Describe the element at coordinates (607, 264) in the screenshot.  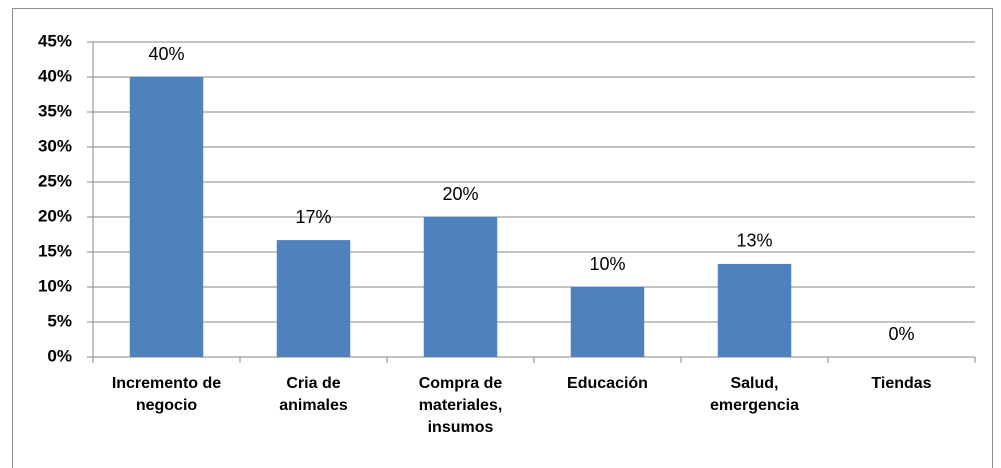
I see `data-label: 10%` at that location.